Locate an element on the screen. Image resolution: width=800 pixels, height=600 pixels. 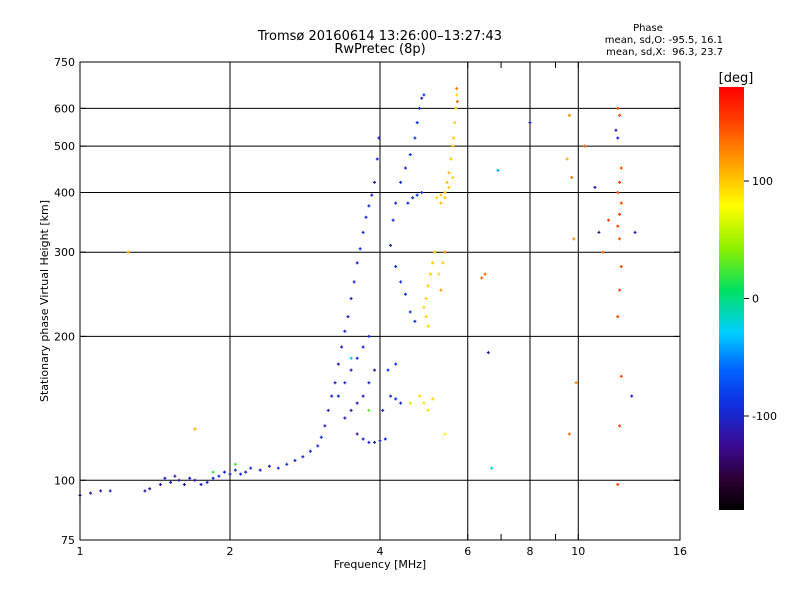
stats-heading: Phase is located at coordinates (648, 28).